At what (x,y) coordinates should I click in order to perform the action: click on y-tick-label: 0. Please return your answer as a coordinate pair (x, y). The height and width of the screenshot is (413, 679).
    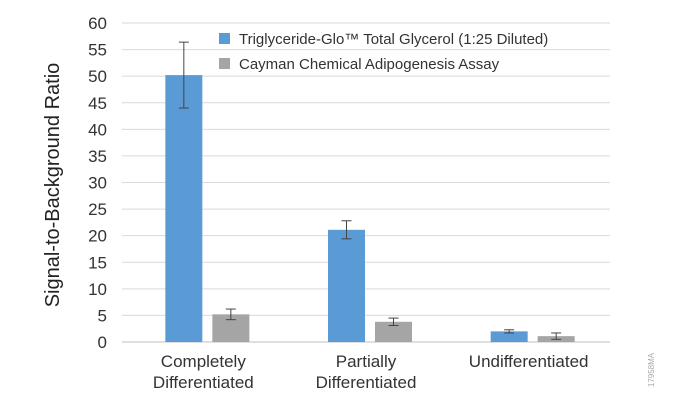
    Looking at the image, I should click on (102, 342).